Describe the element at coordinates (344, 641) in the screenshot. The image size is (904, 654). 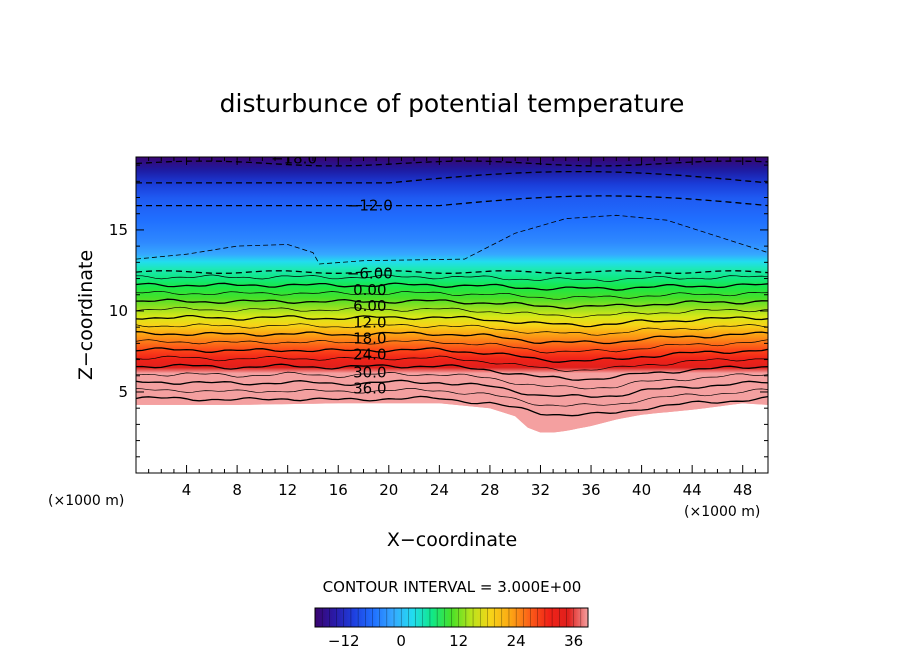
I see `colorbar-tick-label: −12` at that location.